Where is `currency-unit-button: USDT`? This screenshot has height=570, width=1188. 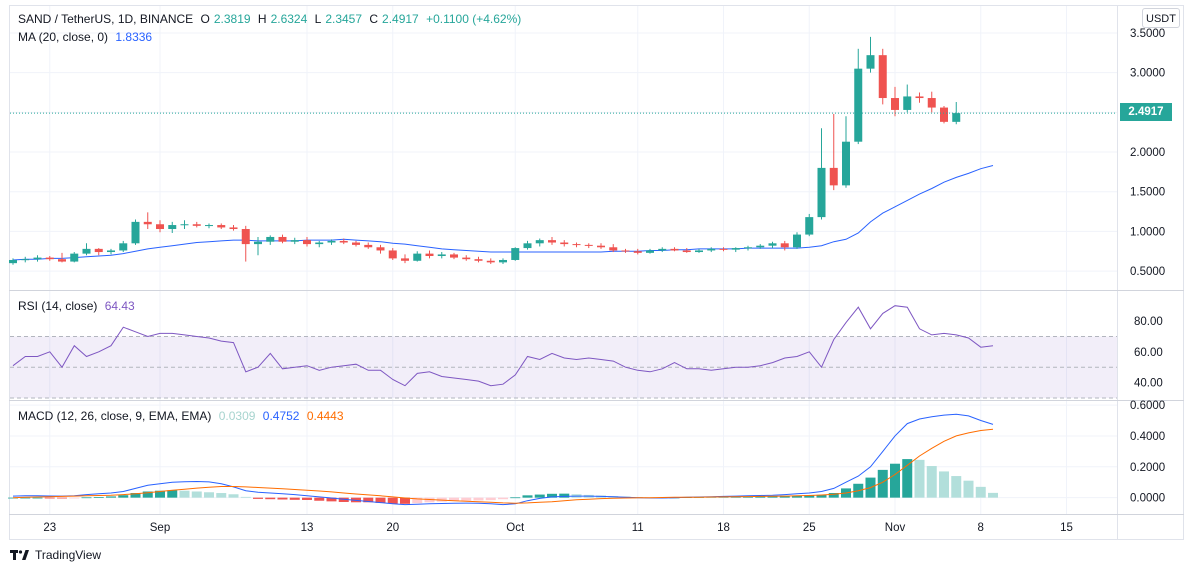
currency-unit-button: USDT is located at coordinates (1161, 18).